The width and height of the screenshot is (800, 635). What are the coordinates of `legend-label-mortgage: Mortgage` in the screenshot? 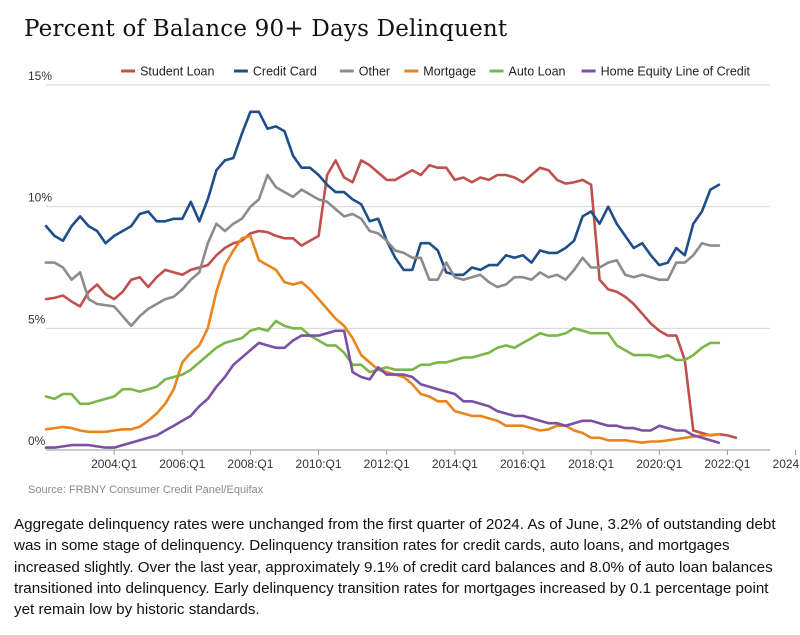 It's located at (449, 72).